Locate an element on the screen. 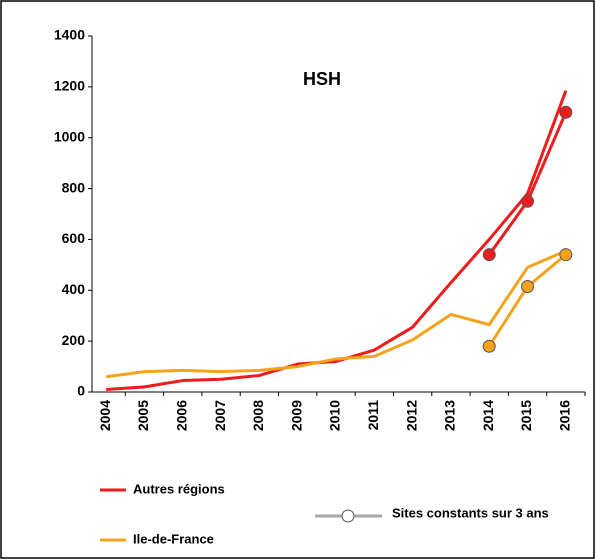  x-tick-label: 2013 is located at coordinates (450, 415).